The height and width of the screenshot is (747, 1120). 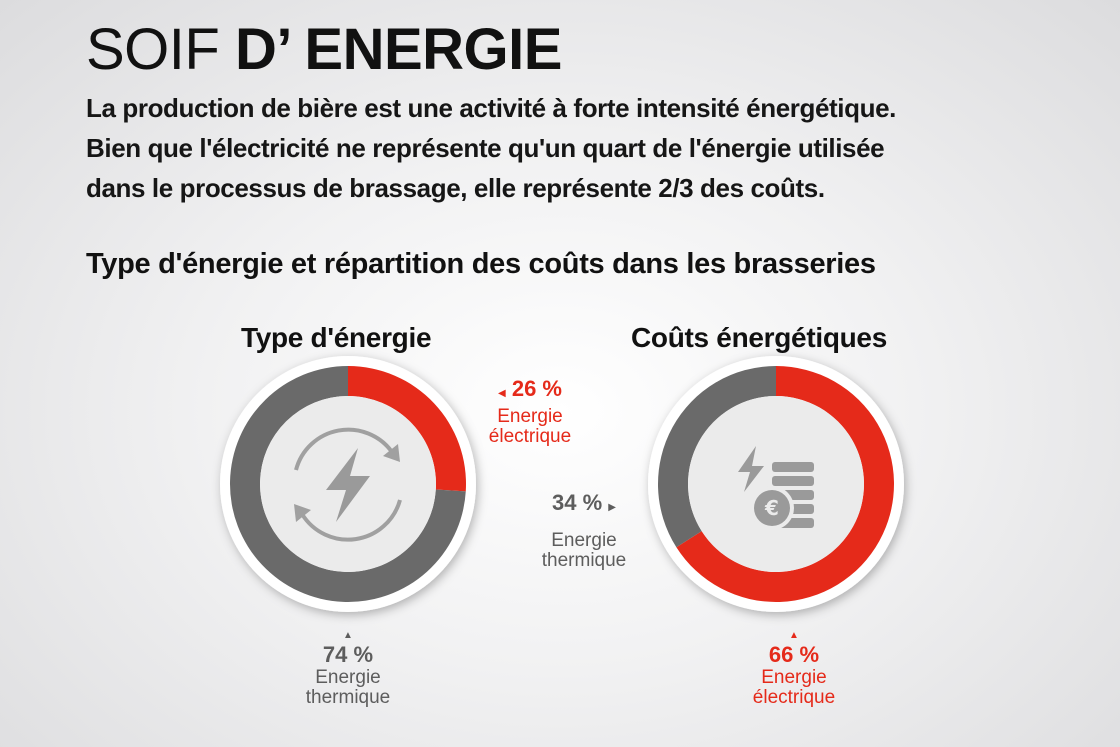 I want to click on title-light: SOIF, so click(x=160, y=49).